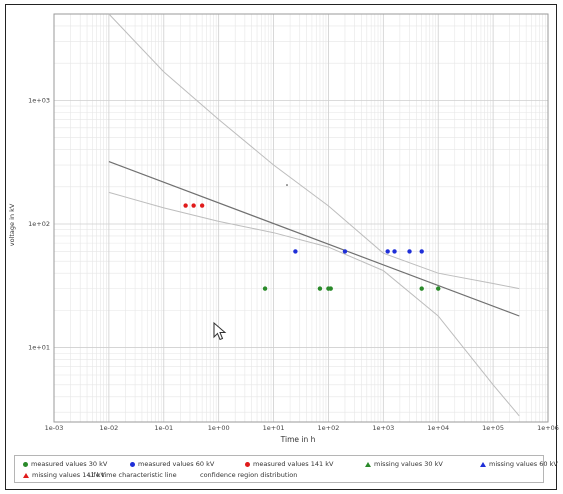 The width and height of the screenshot is (563, 494). I want to click on x-tick-label: 1e-03, so click(54, 428).